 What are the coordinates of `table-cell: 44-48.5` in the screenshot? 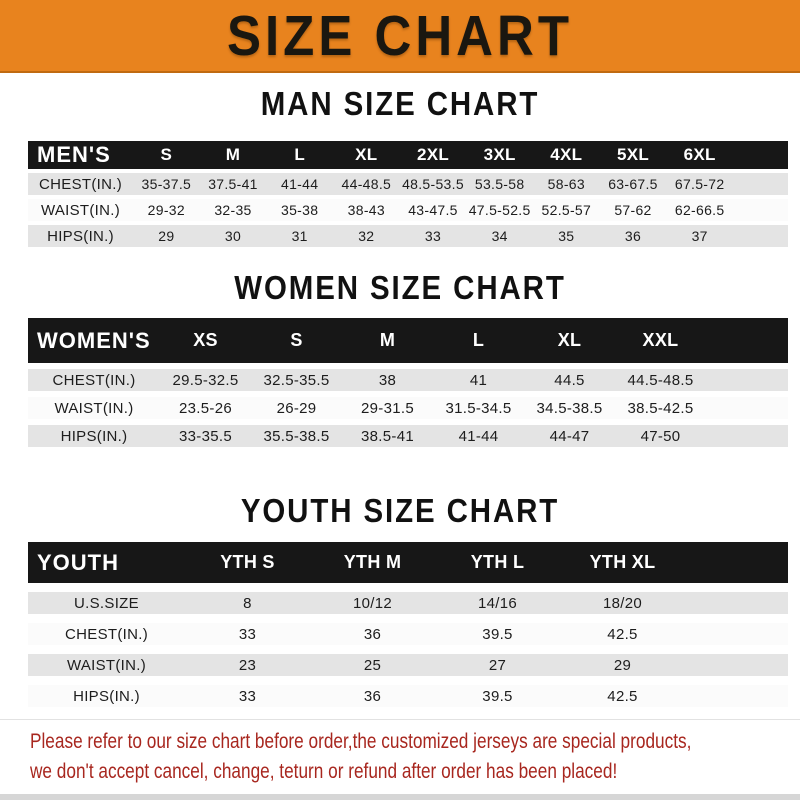 It's located at (366, 184).